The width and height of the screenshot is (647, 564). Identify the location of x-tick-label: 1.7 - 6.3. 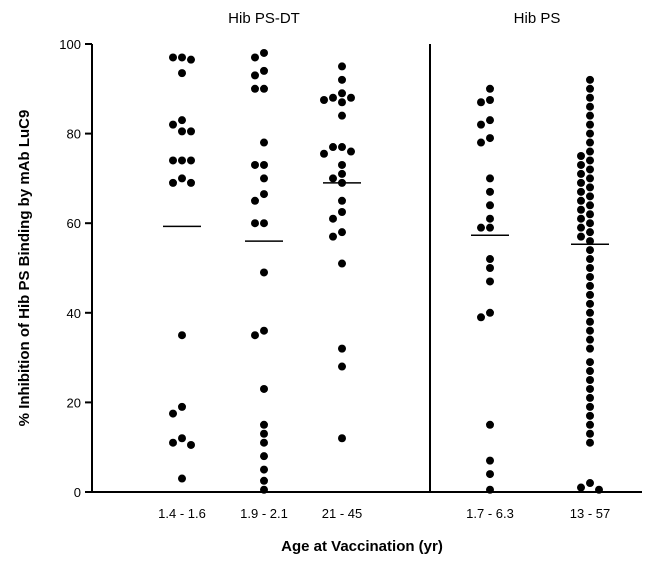
(490, 513).